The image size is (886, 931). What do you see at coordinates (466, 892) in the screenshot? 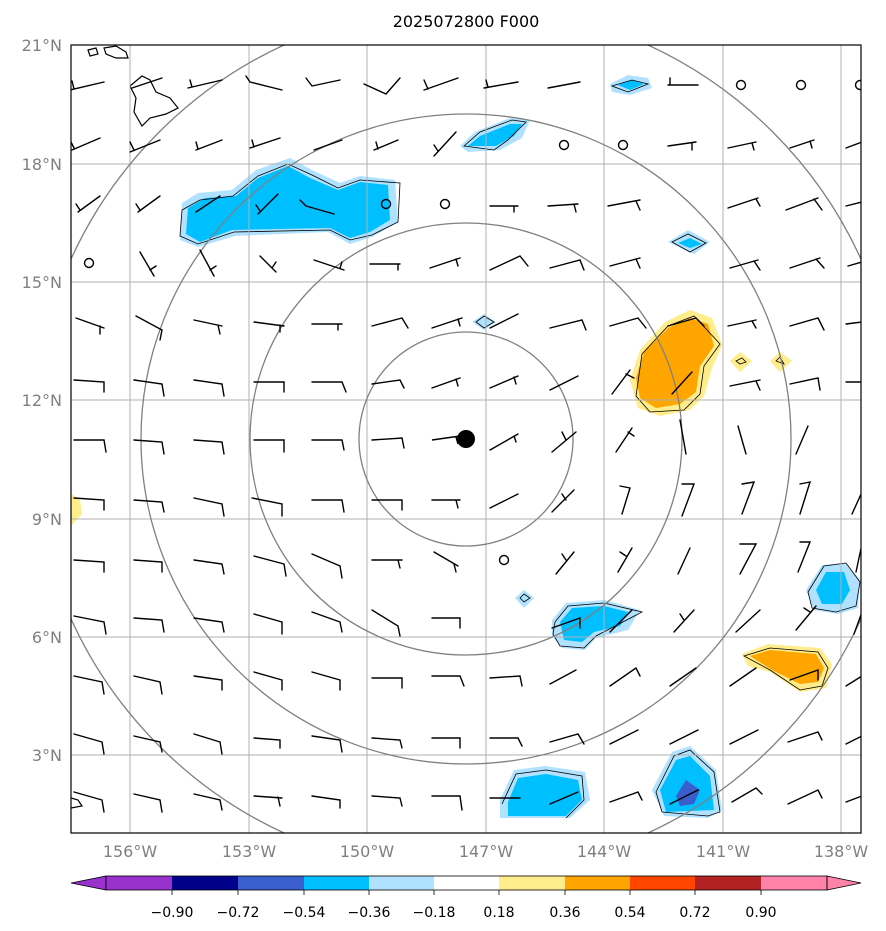
I see `colorbar-ticks` at bounding box center [466, 892].